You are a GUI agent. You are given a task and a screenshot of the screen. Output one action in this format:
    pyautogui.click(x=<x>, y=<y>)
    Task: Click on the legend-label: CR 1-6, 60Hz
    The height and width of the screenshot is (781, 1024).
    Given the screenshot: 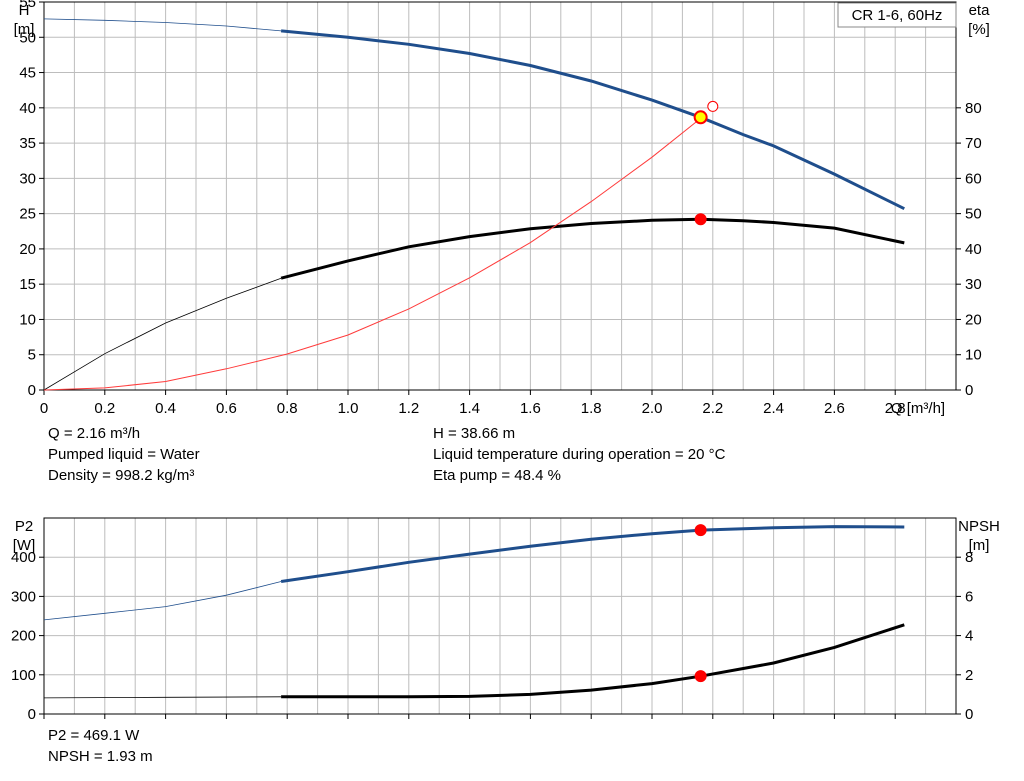 What is the action you would take?
    pyautogui.click(x=897, y=15)
    